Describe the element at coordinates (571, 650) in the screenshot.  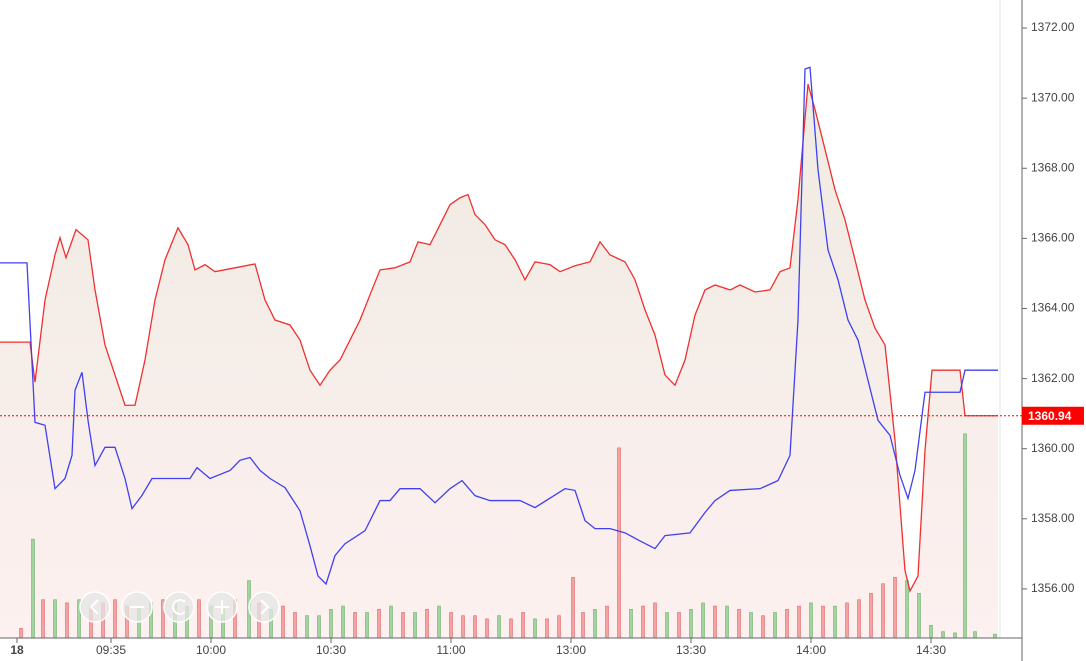
I see `x-tick-label: 13:00` at that location.